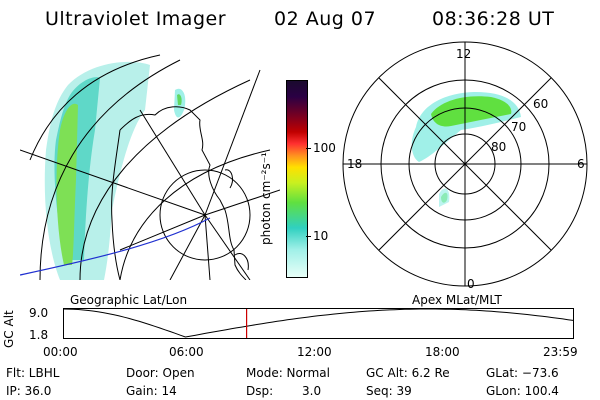 This screenshot has width=600, height=400. What do you see at coordinates (312, 391) in the screenshot?
I see `dsp-value: 3.0` at bounding box center [312, 391].